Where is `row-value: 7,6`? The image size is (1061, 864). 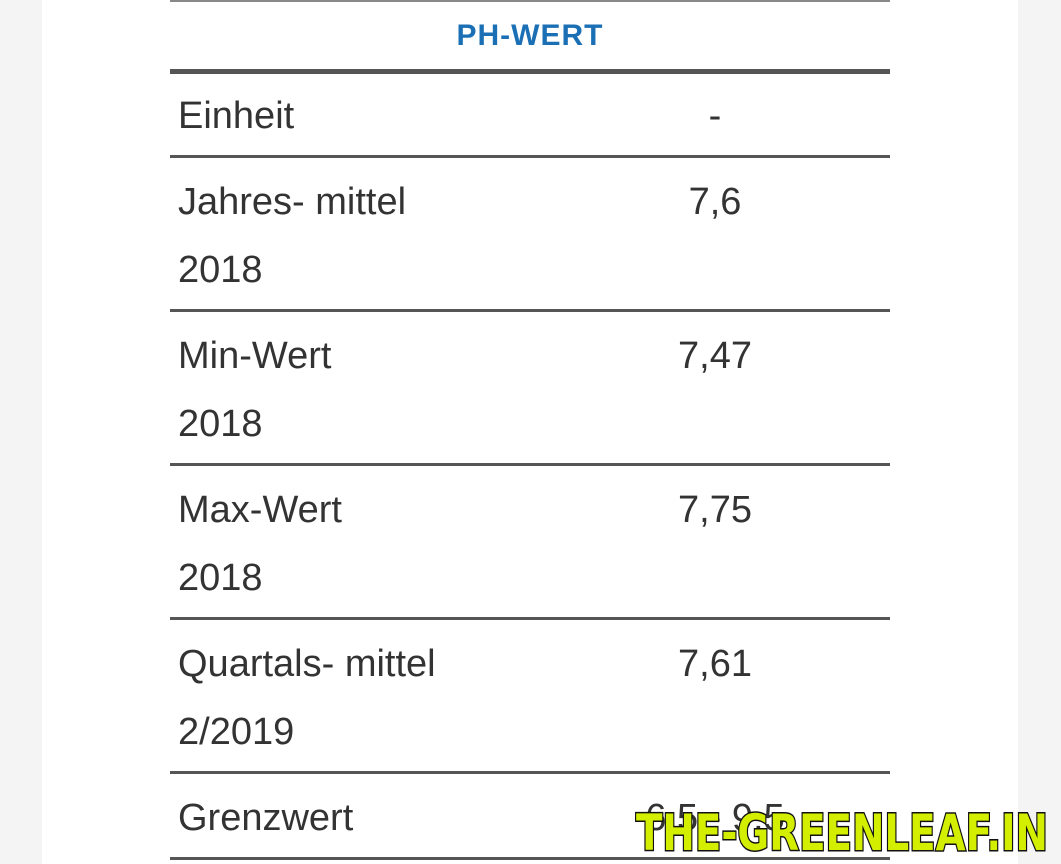
row-value: 7,6 is located at coordinates (715, 202).